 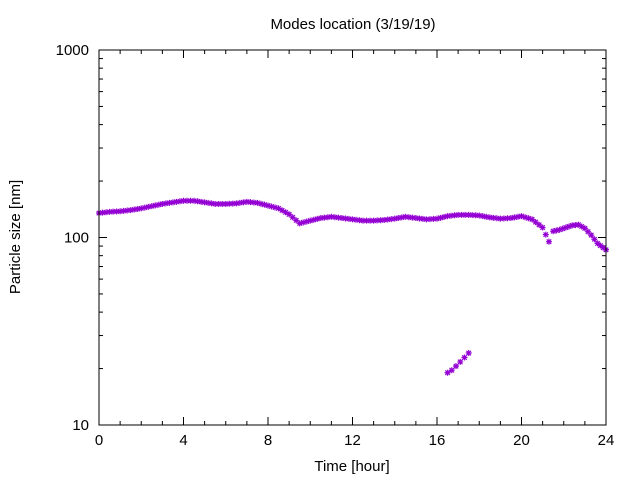 I want to click on chart-title: Modes location (3/19/19), so click(x=352, y=24).